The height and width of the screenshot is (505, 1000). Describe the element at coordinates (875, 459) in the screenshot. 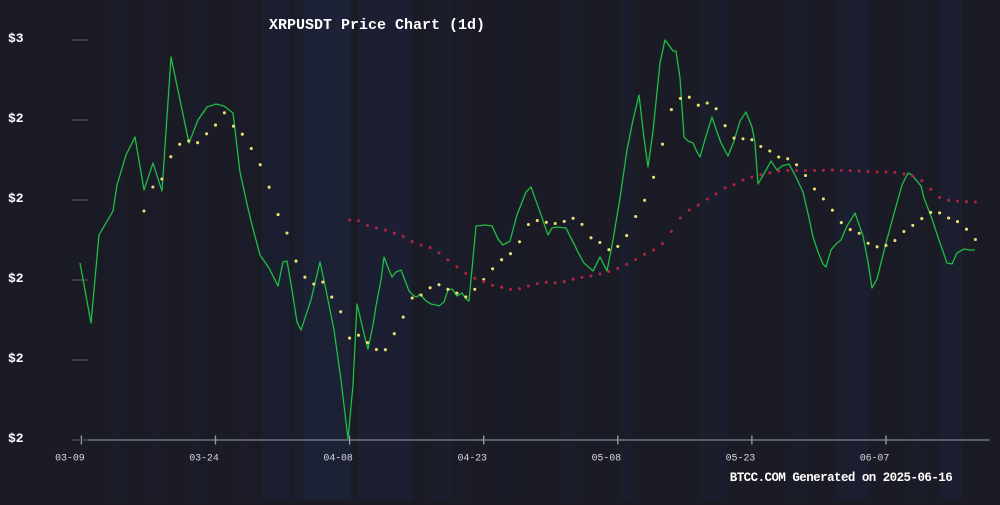

I see `svg-text: 06-07` at that location.